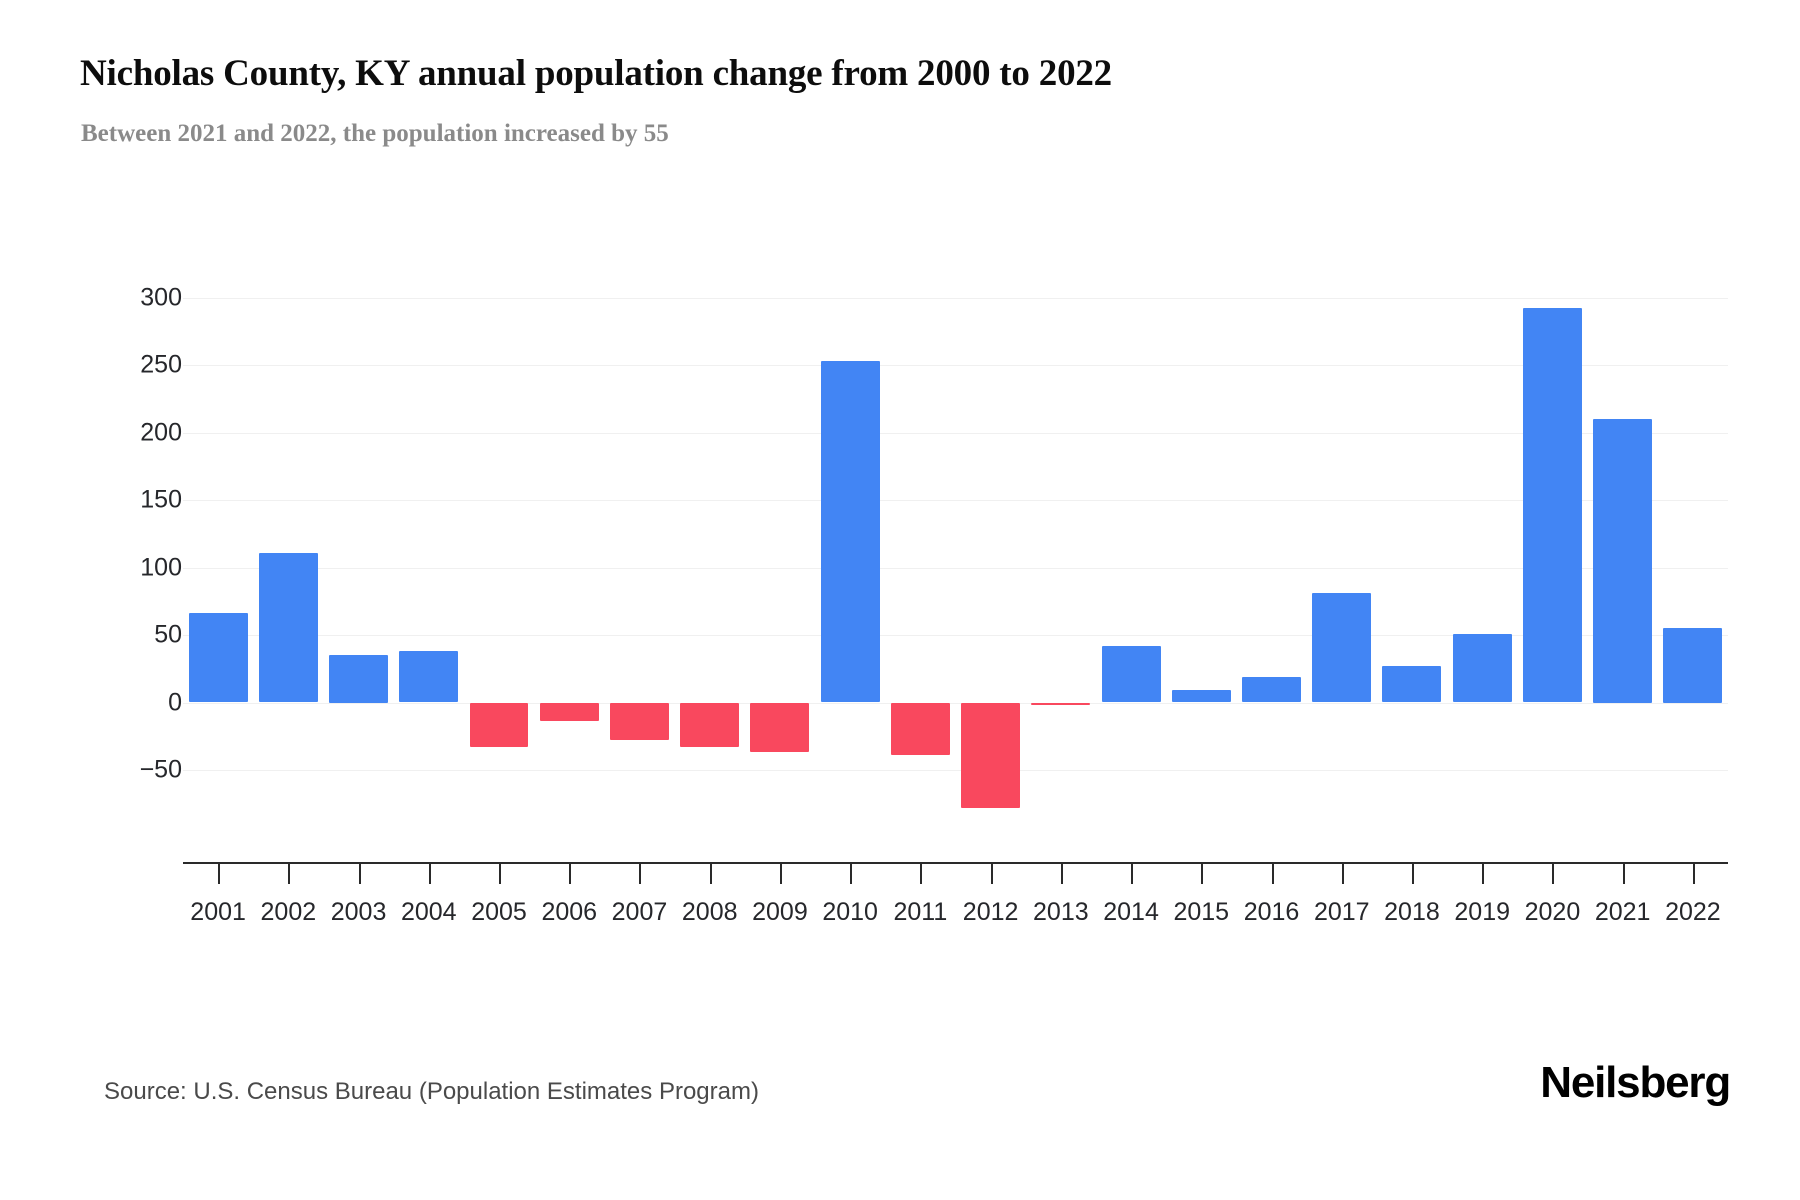 The height and width of the screenshot is (1200, 1800). I want to click on y-tick-label: −50, so click(160, 769).